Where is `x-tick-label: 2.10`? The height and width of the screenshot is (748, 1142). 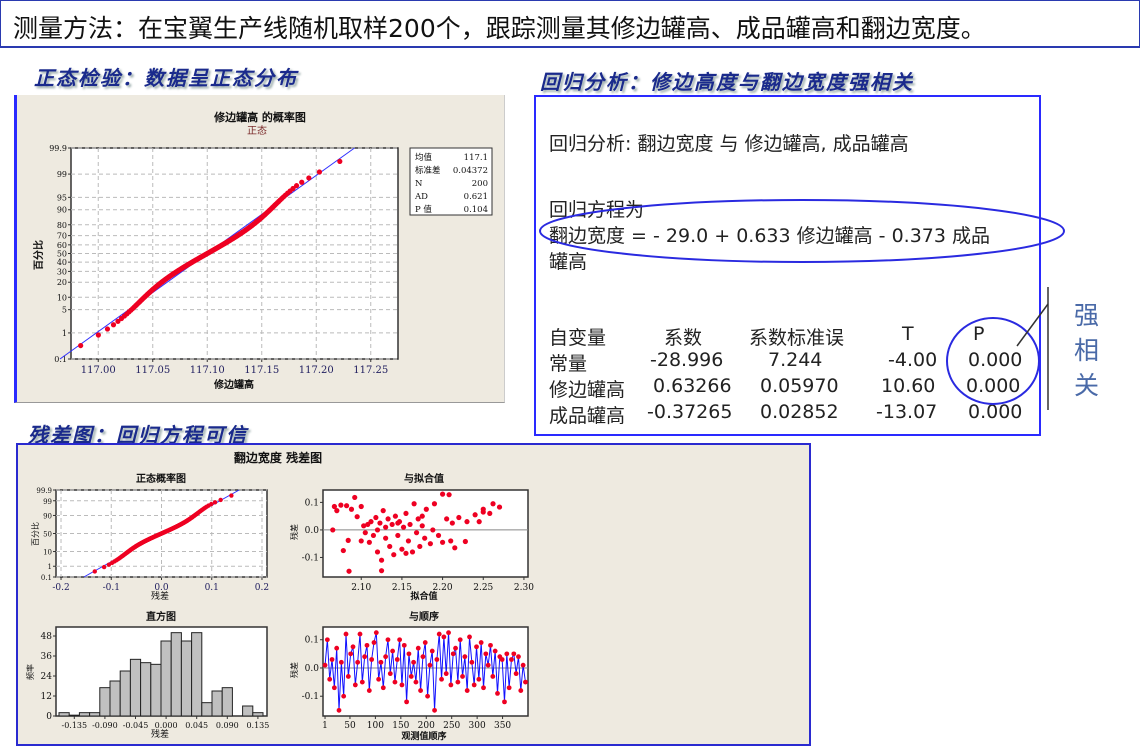 x-tick-label: 2.10 is located at coordinates (361, 588).